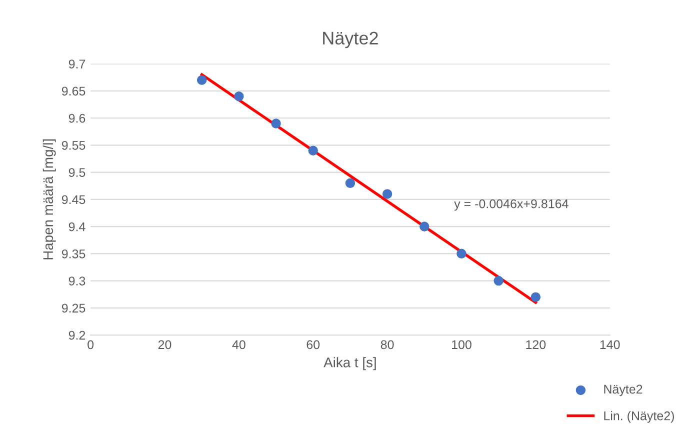 This screenshot has height=434, width=686. Describe the element at coordinates (623, 390) in the screenshot. I see `legend-label: Näyte2` at that location.